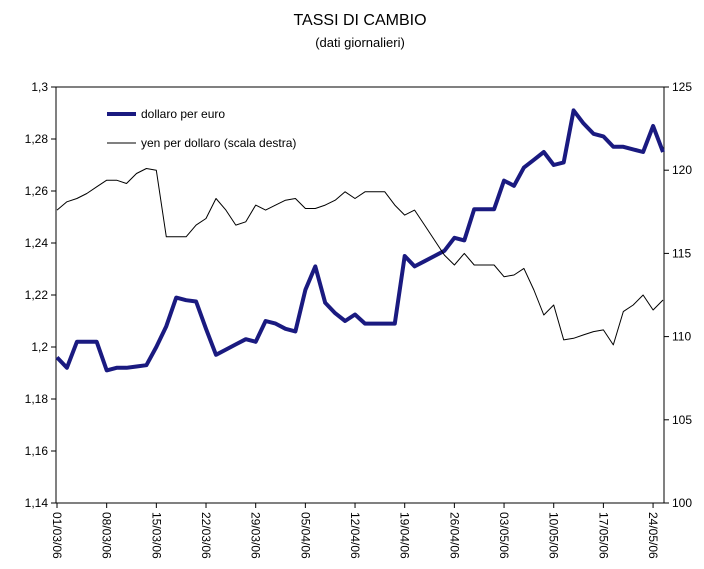  I want to click on y-tick-label: 1,26, so click(37, 191).